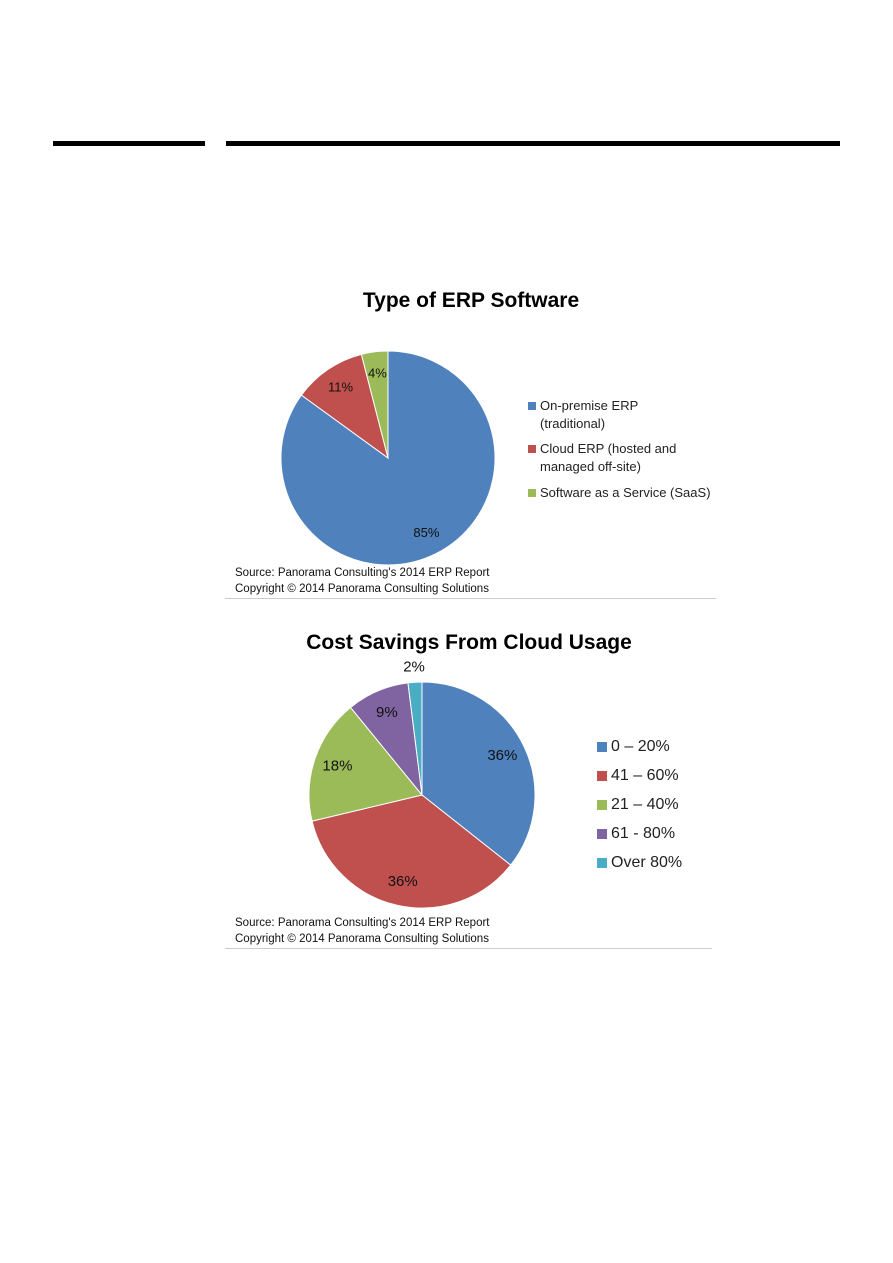 The height and width of the screenshot is (1263, 893). What do you see at coordinates (704, 776) in the screenshot?
I see `legend-item: 41 – 60%` at bounding box center [704, 776].